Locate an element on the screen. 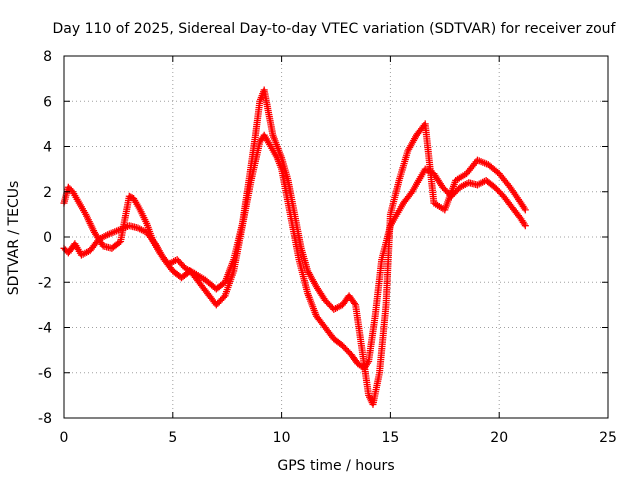 The width and height of the screenshot is (640, 480). y-tick-label: -6 is located at coordinates (45, 374).